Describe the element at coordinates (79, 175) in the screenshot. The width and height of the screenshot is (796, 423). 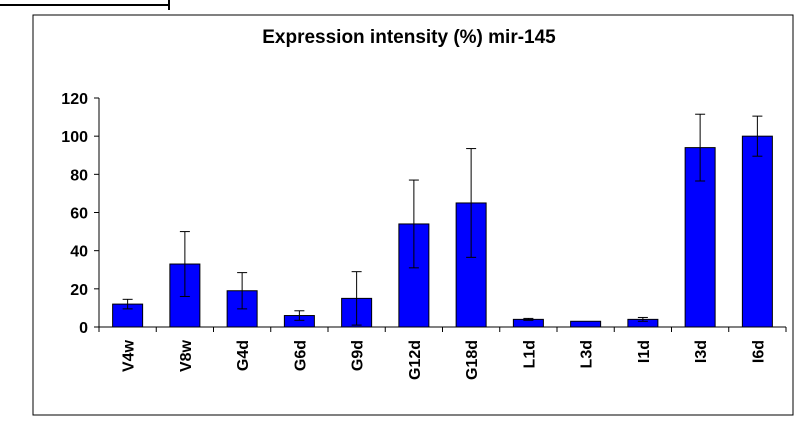
I see `y-tick-label: 80` at that location.